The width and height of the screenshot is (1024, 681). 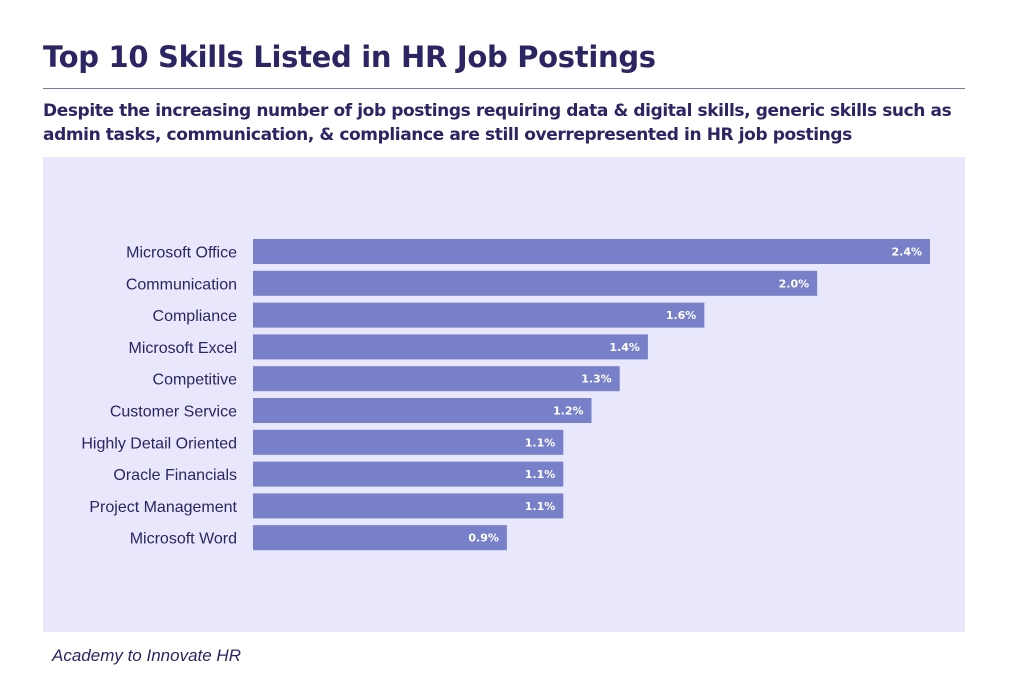 What do you see at coordinates (175, 475) in the screenshot?
I see `category-label-oracle-financials: Oracle Financials` at bounding box center [175, 475].